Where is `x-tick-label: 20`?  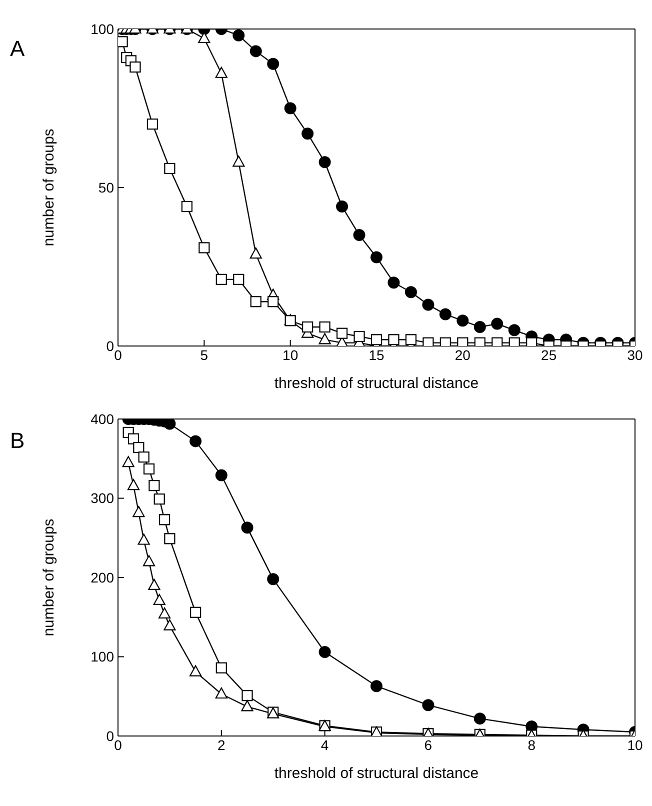
x-tick-label: 20 is located at coordinates (462, 354).